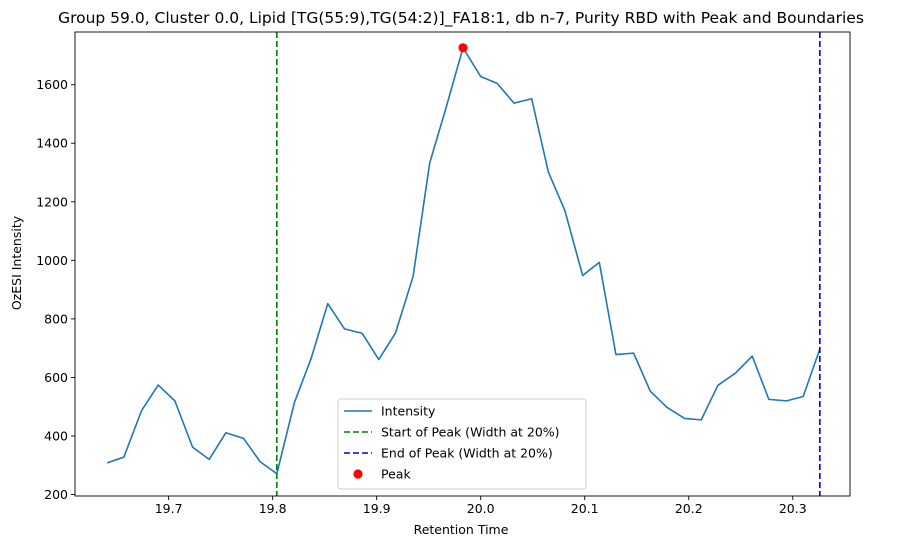 The width and height of the screenshot is (903, 547). What do you see at coordinates (16, 262) in the screenshot?
I see `y-axis-label: OzESI Intensity` at bounding box center [16, 262].